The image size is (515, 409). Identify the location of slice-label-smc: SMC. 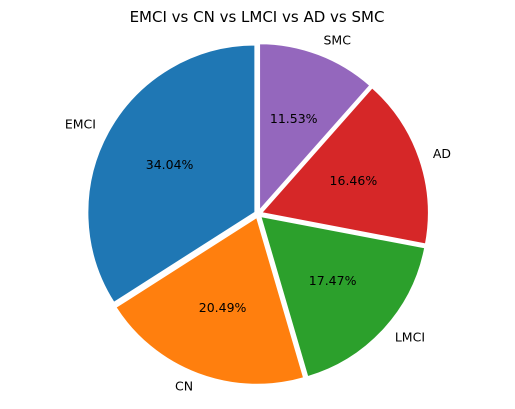
(337, 40).